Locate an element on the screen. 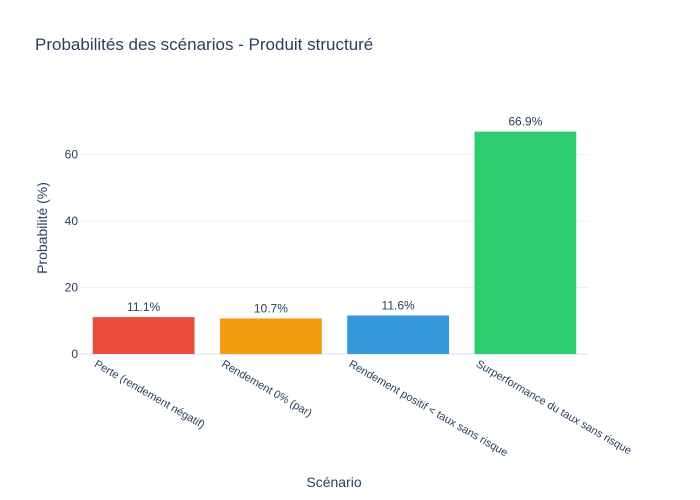  y-tick-label: 20 is located at coordinates (72, 288).